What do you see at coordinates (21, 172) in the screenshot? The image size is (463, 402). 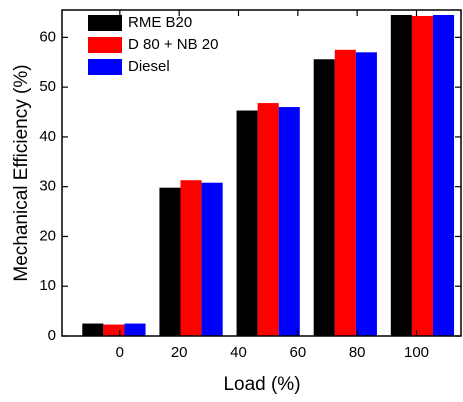 I see `y-axis-label: Mechanical Efficiency (%)` at bounding box center [21, 172].